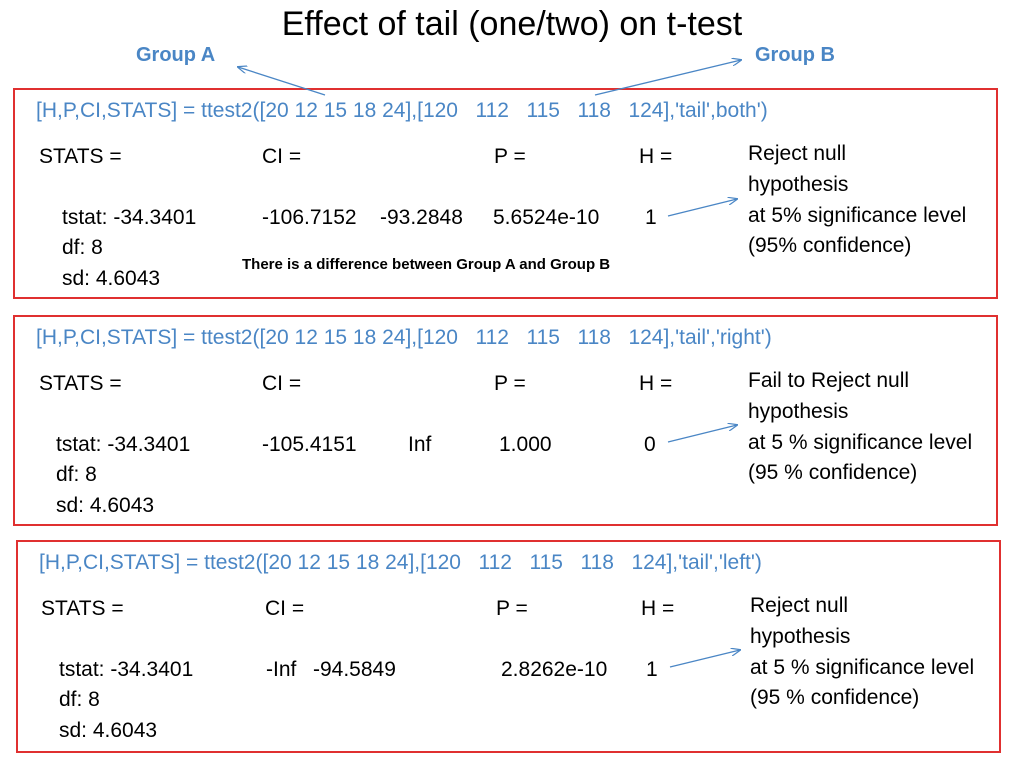  Describe the element at coordinates (421, 217) in the screenshot. I see `ci-high-value: -93.2848` at that location.